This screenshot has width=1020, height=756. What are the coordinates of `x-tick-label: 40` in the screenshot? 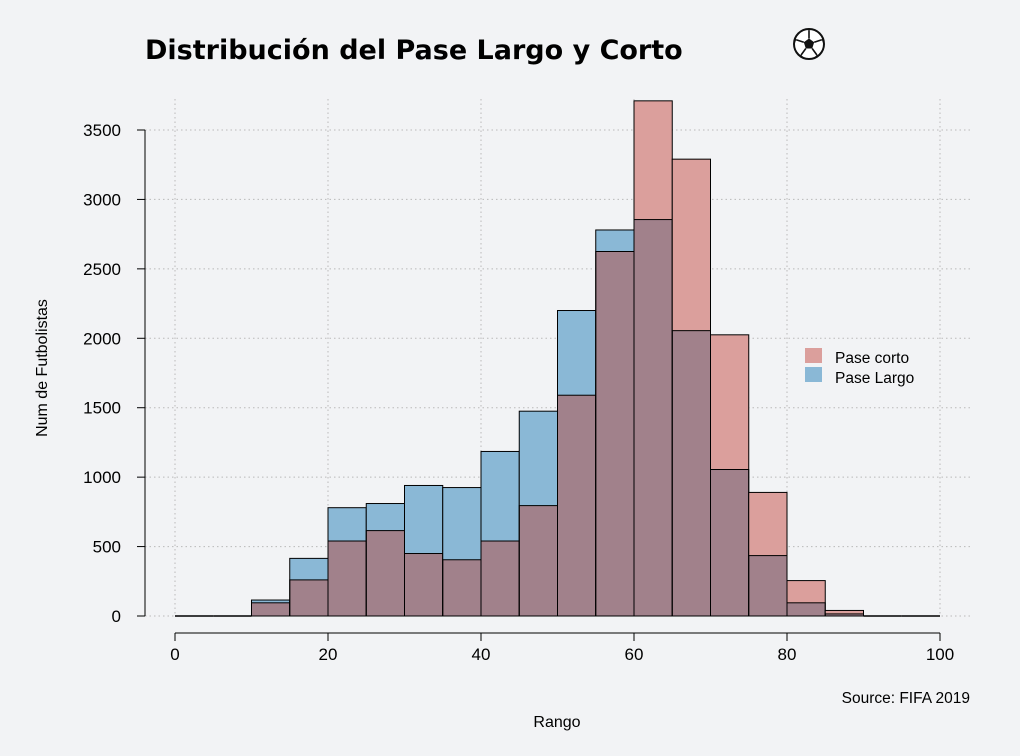 It's located at (481, 654).